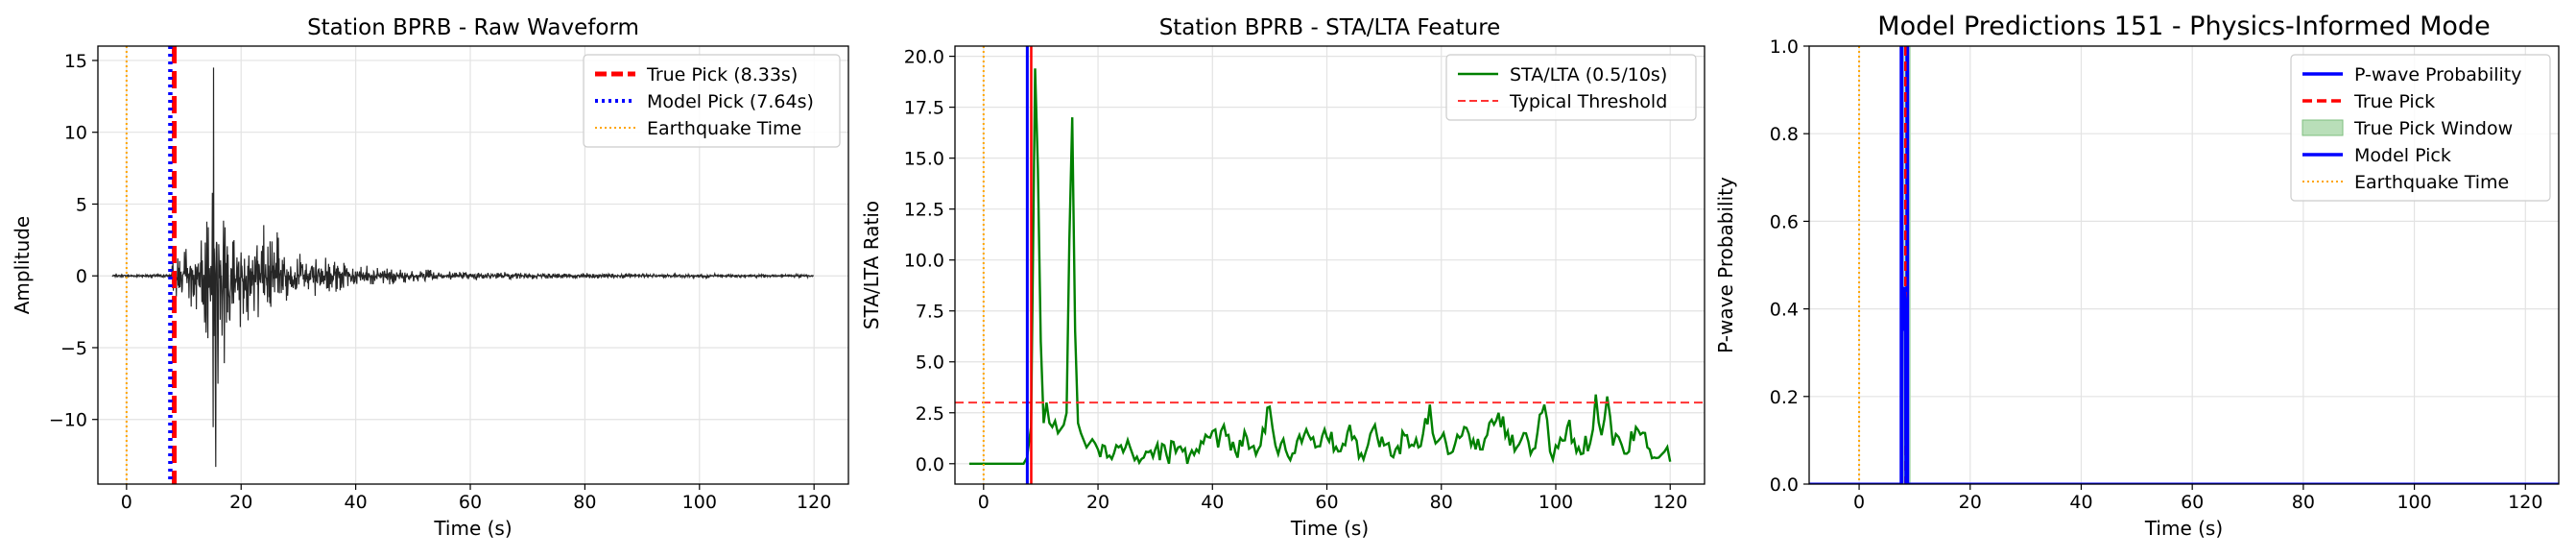 This screenshot has height=559, width=2576. Describe the element at coordinates (722, 74) in the screenshot. I see `legend-label: True Pick (8.33s)` at that location.